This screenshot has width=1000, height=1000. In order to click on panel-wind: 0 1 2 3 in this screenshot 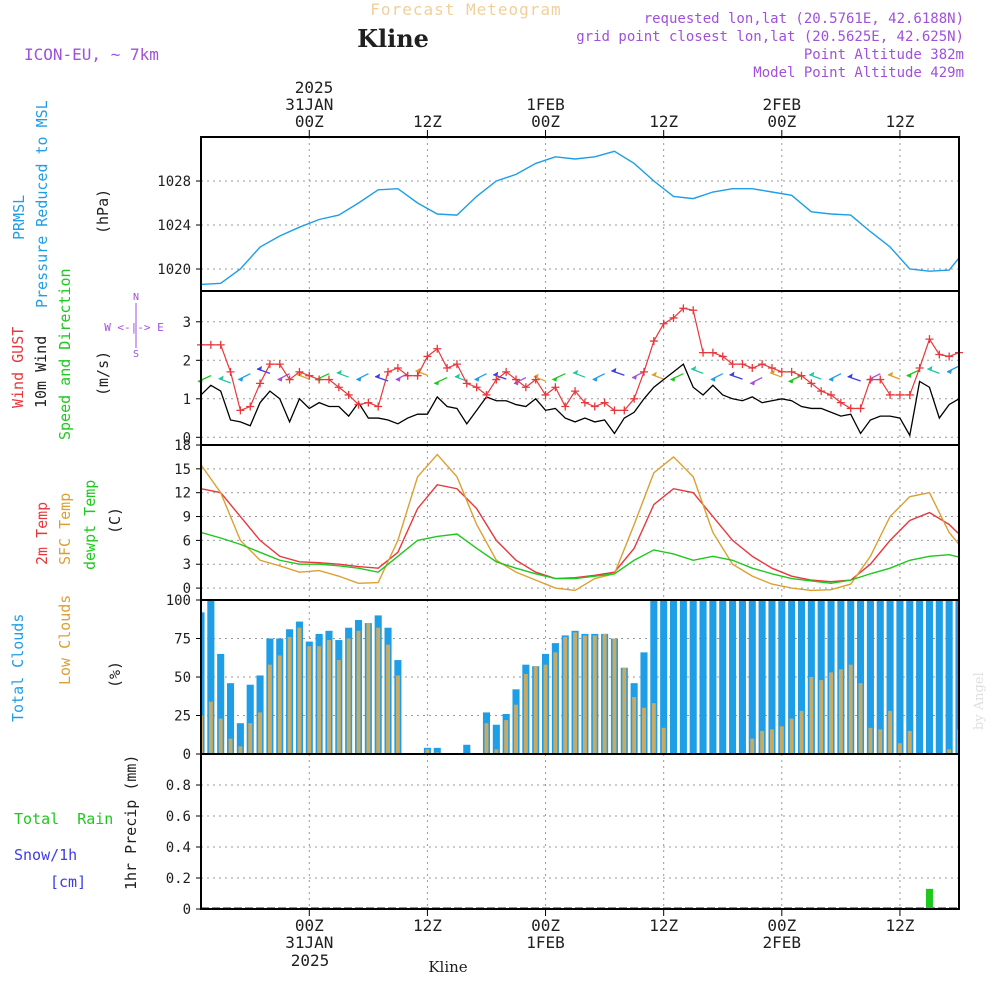, I will do `click(571, 368)`.